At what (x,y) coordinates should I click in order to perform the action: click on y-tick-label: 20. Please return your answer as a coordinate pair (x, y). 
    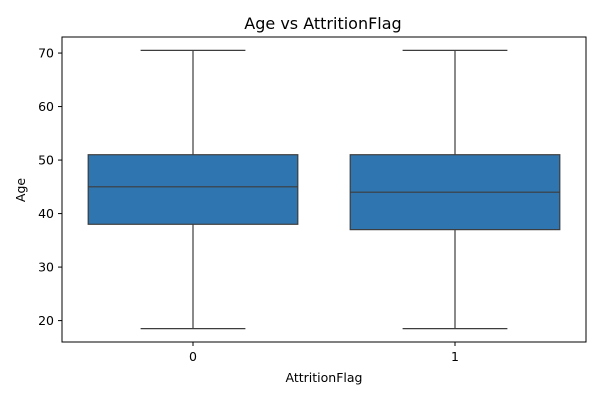
    Looking at the image, I should click on (46, 320).